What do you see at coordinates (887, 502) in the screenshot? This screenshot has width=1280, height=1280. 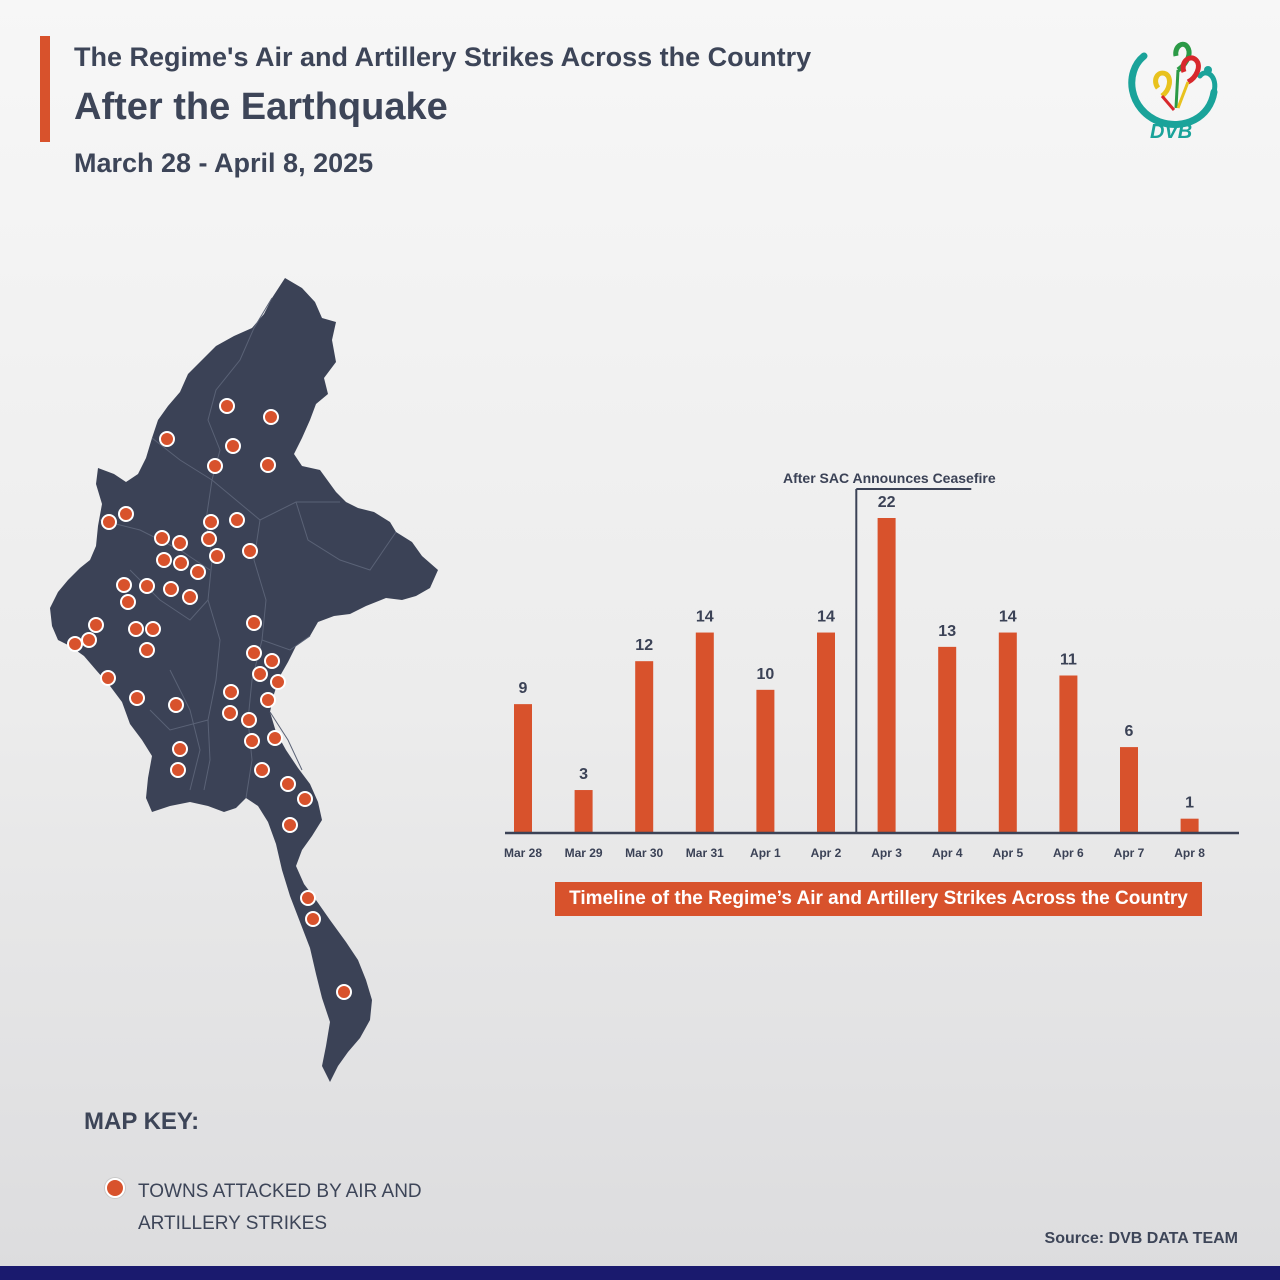 I see `value-label-apr-3: 22` at bounding box center [887, 502].